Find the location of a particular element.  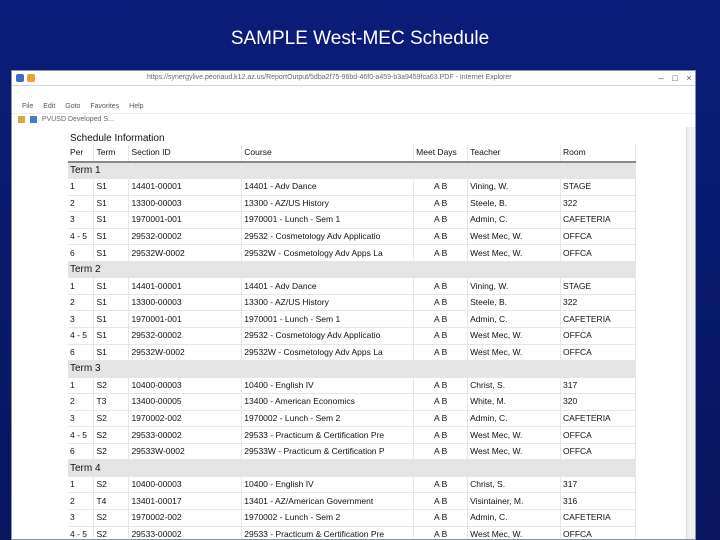

section-id-cell: 13401-00017 is located at coordinates (185, 501).